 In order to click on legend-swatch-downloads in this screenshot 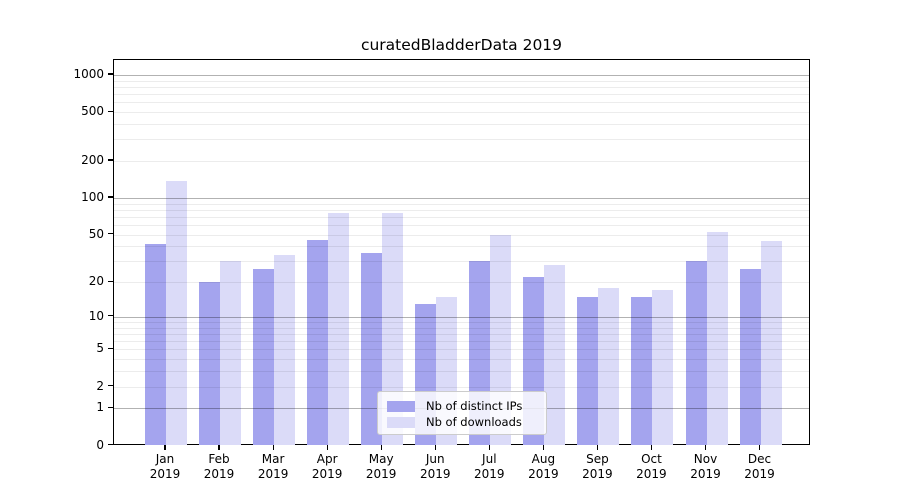, I will do `click(401, 422)`.